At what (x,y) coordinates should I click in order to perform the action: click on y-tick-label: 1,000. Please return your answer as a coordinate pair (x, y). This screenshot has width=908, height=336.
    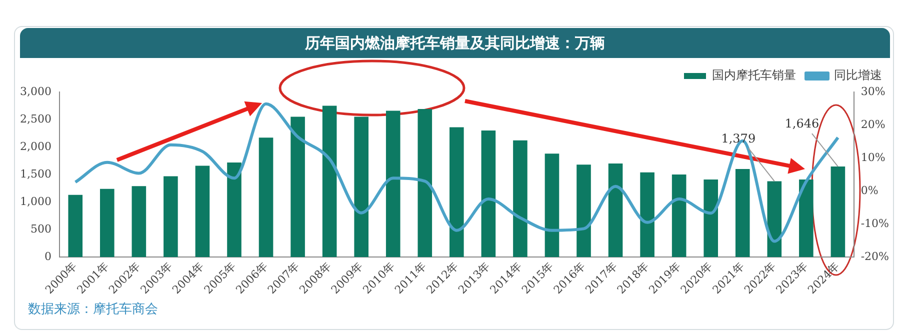
    Looking at the image, I should click on (36, 201).